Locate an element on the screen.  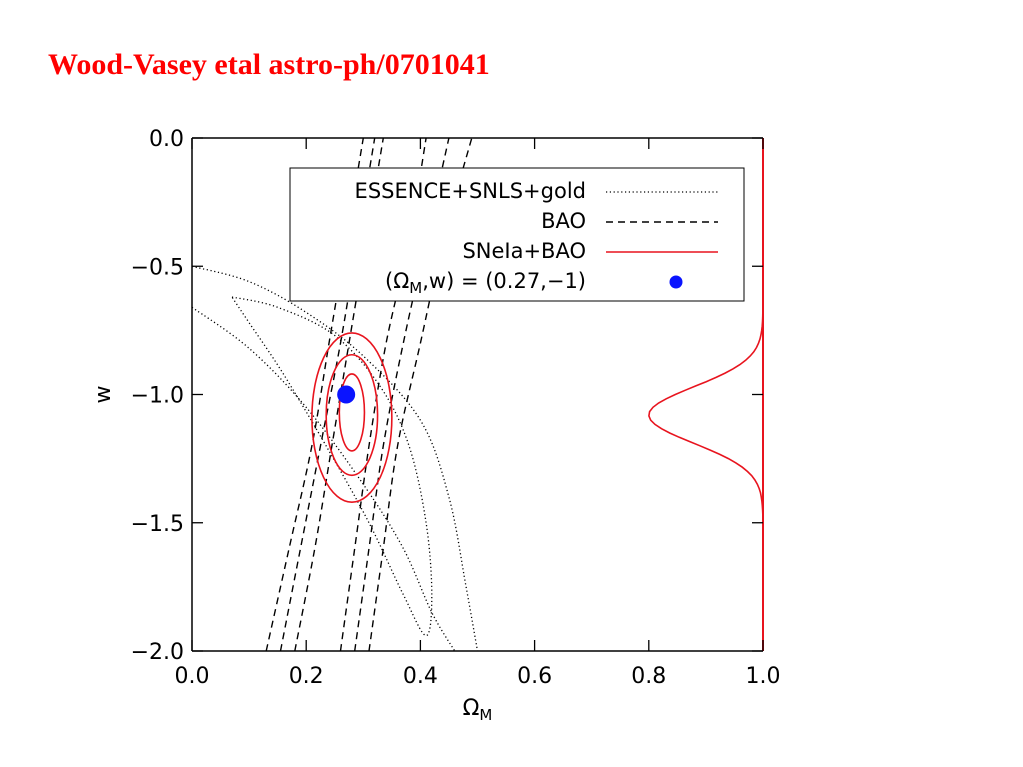
x-tick-label: 0.2 is located at coordinates (306, 676).